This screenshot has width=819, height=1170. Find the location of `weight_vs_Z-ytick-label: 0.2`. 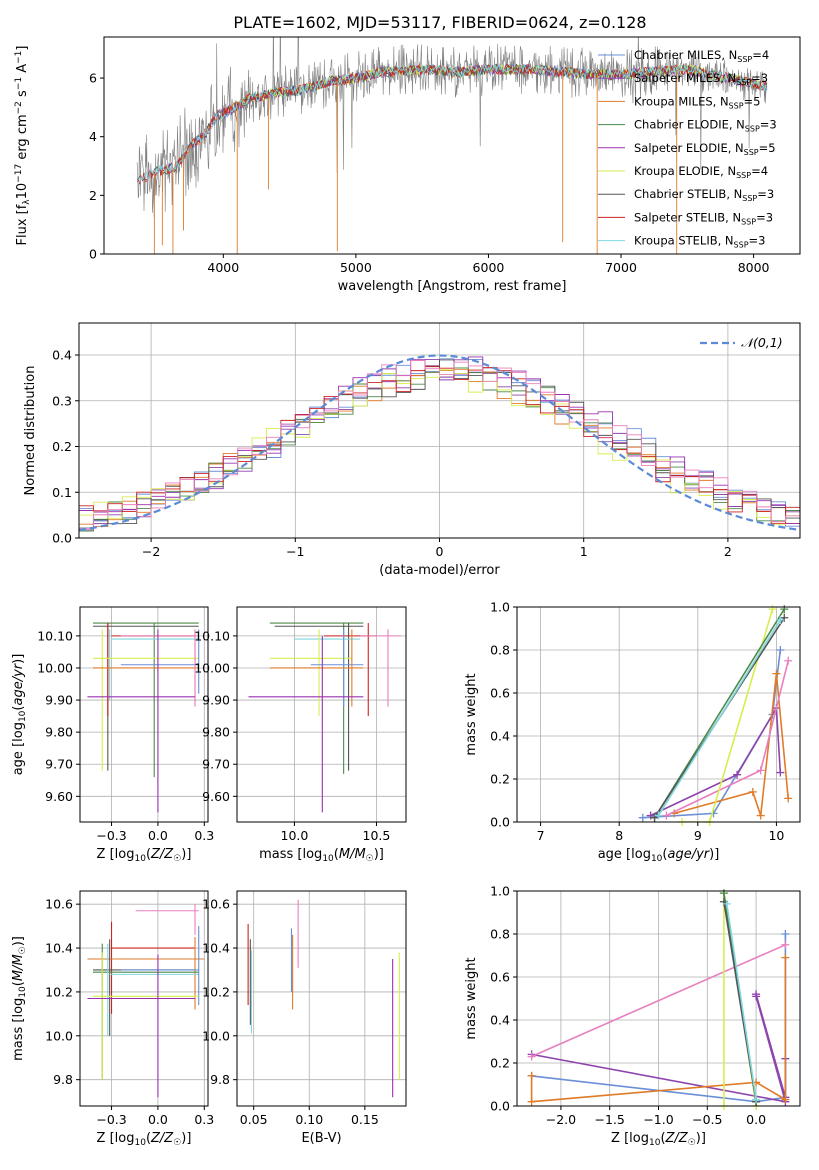

weight_vs_Z-ytick-label: 0.2 is located at coordinates (500, 1063).